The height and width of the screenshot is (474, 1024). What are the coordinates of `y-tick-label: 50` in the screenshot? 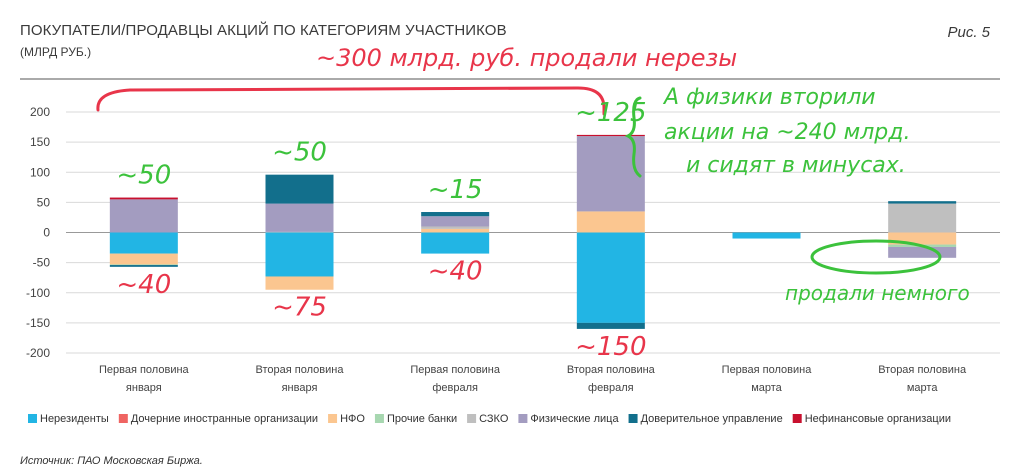 It's located at (44, 202).